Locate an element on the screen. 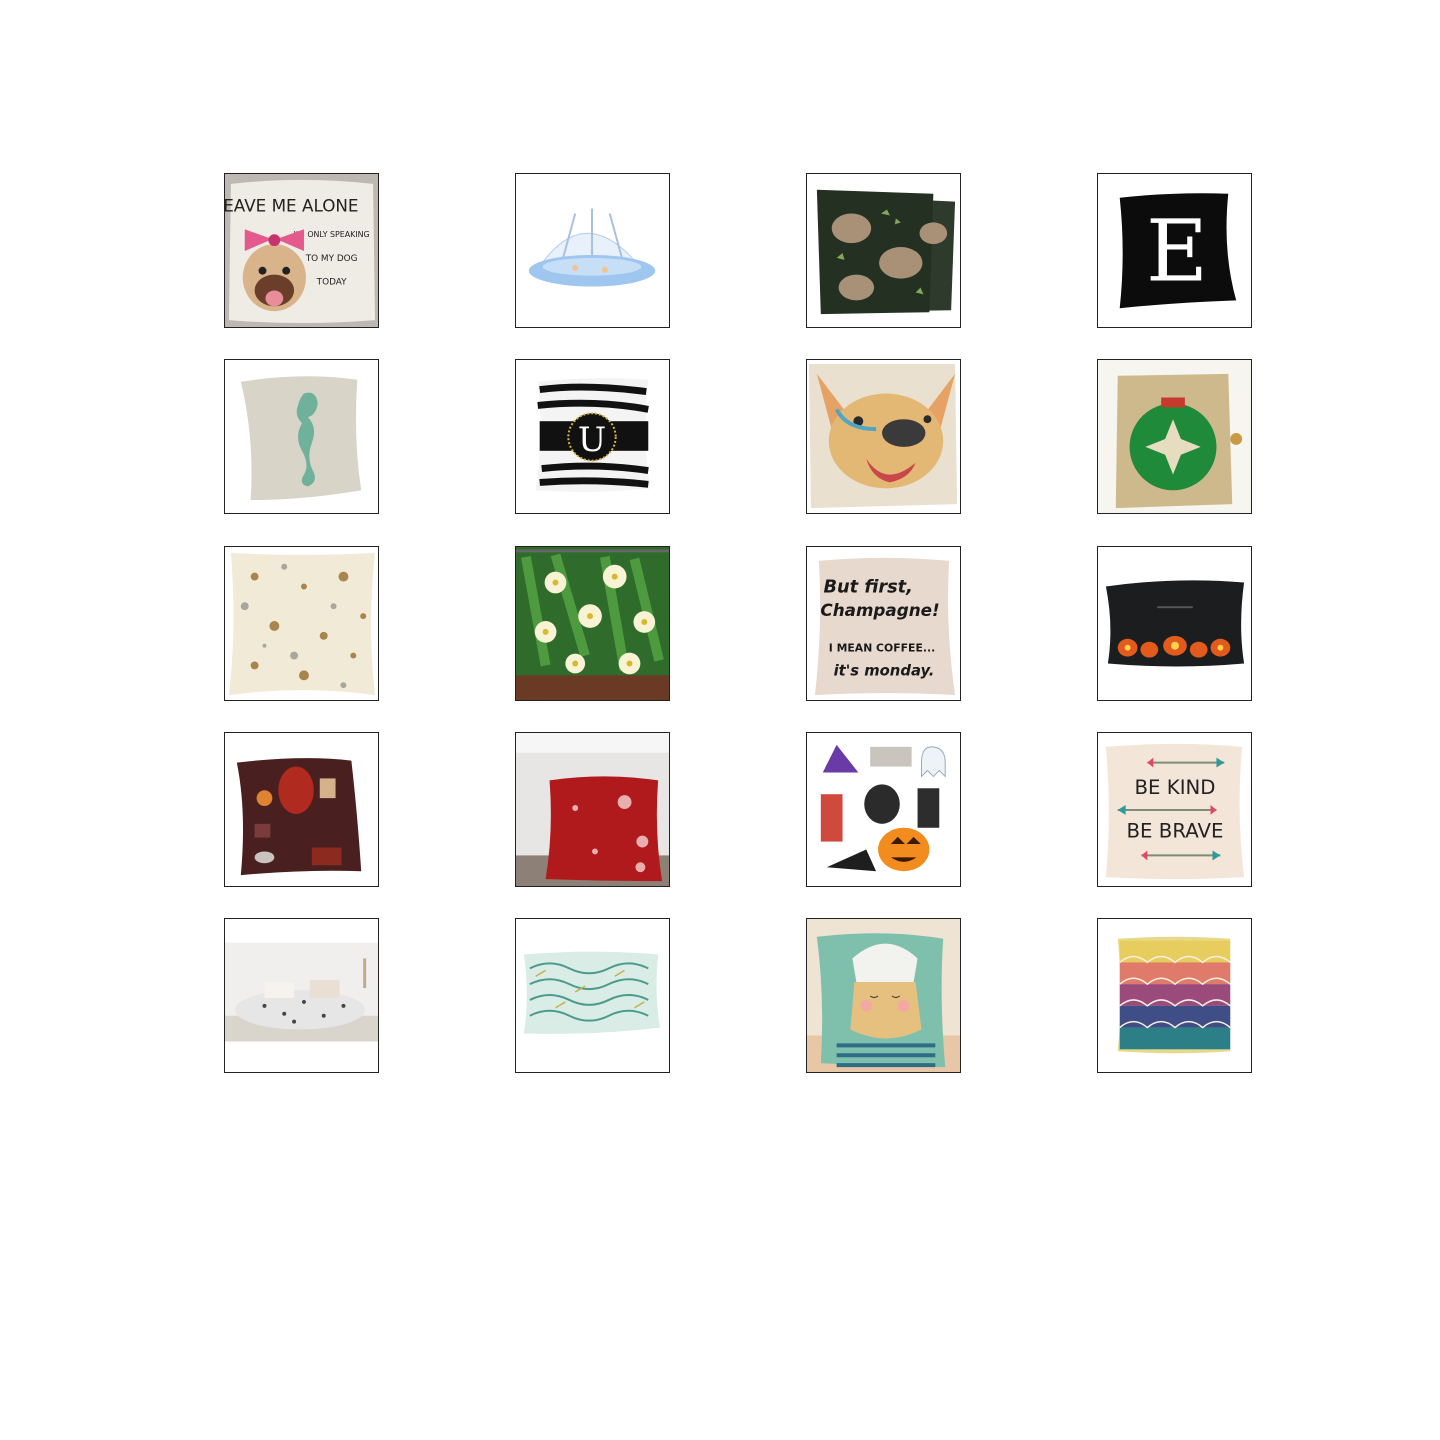 The image size is (1440, 1440). pillow-headline: LEAVE ME ALONE is located at coordinates (292, 206).